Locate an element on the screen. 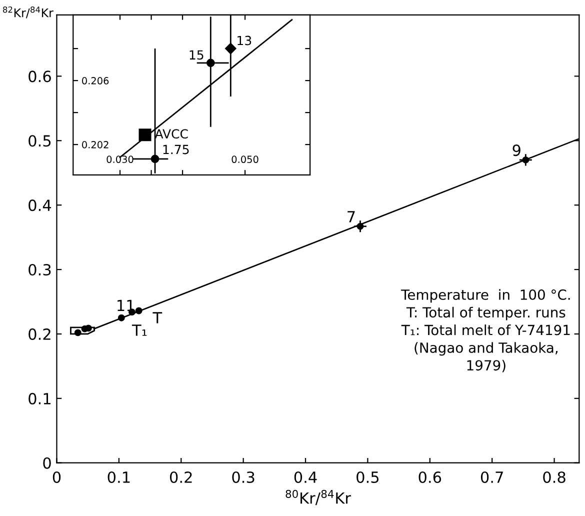 The height and width of the screenshot is (516, 585). y-tick-label: 0.6 is located at coordinates (39, 76).